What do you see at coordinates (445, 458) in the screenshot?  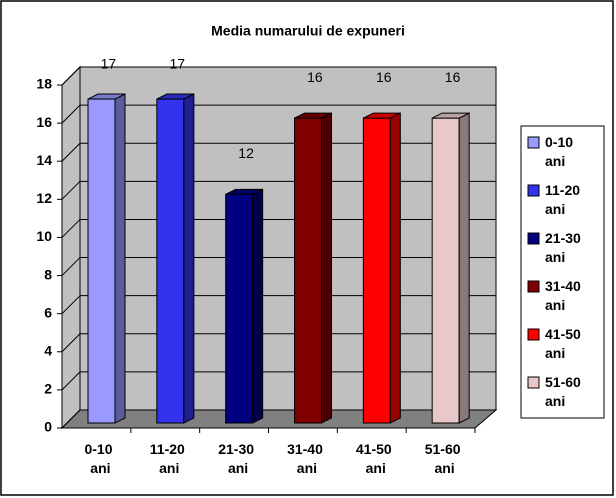 I see `x-tick-label: 51-60 ani` at bounding box center [445, 458].